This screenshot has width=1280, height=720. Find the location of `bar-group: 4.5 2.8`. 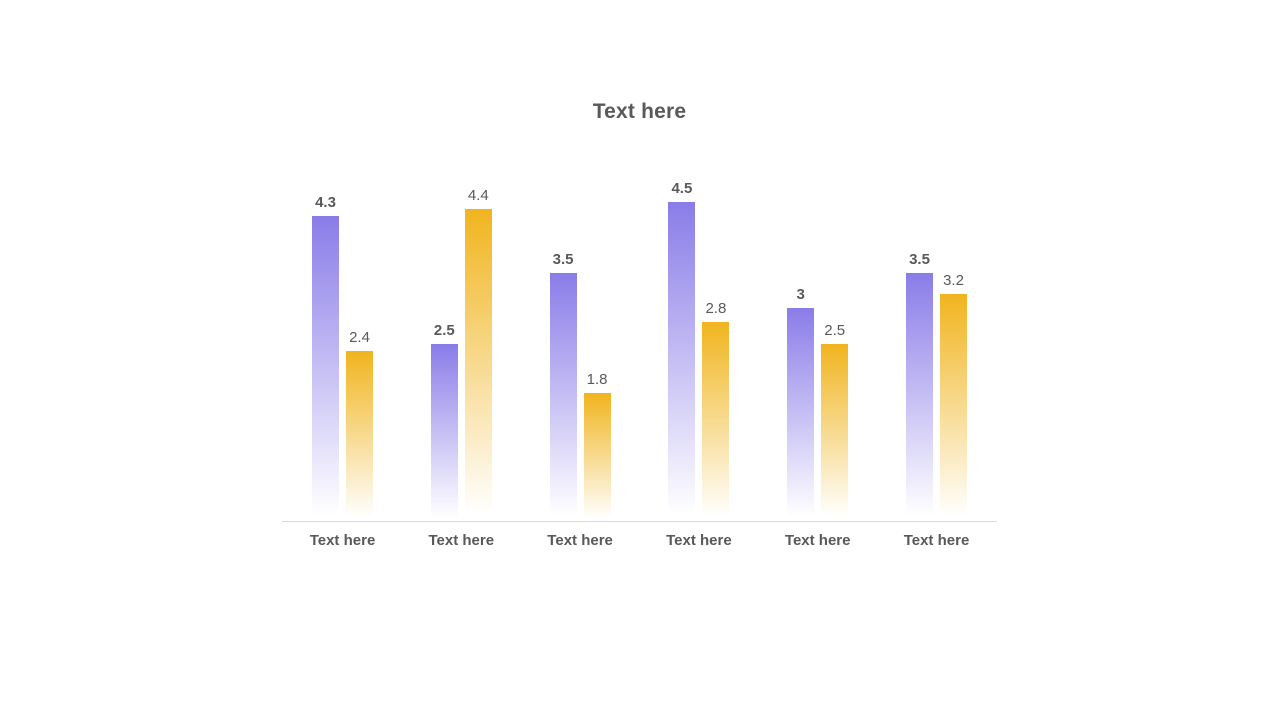

bar-group: 4.5 2.8 is located at coordinates (699, 335).